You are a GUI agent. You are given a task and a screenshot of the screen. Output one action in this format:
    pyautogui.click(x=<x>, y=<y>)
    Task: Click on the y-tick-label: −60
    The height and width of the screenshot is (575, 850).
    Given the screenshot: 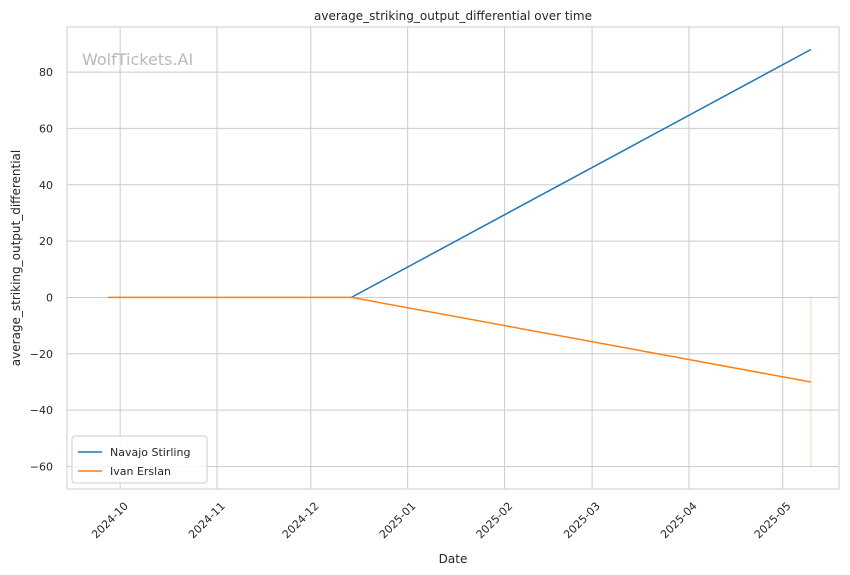 What is the action you would take?
    pyautogui.click(x=41, y=466)
    